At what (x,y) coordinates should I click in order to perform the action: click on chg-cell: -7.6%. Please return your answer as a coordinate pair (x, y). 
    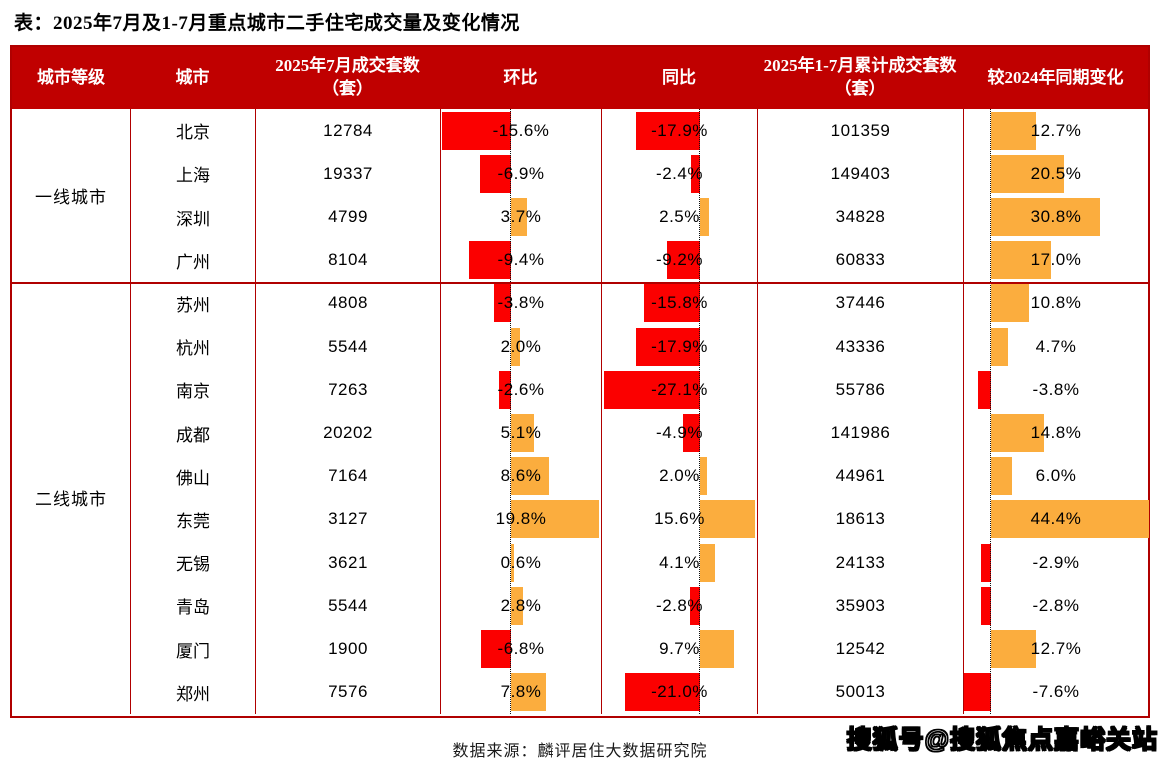
    Looking at the image, I should click on (1055, 692).